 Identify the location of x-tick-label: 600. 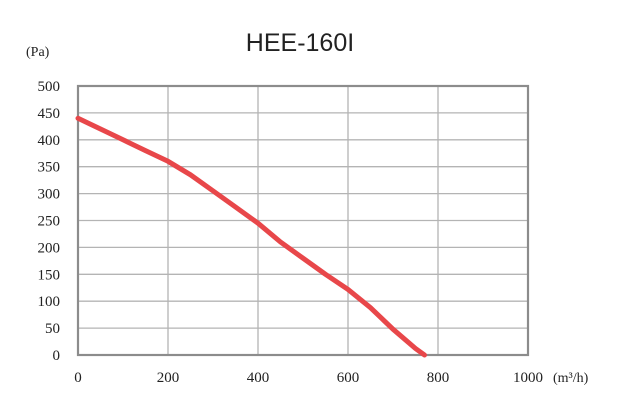
(348, 378).